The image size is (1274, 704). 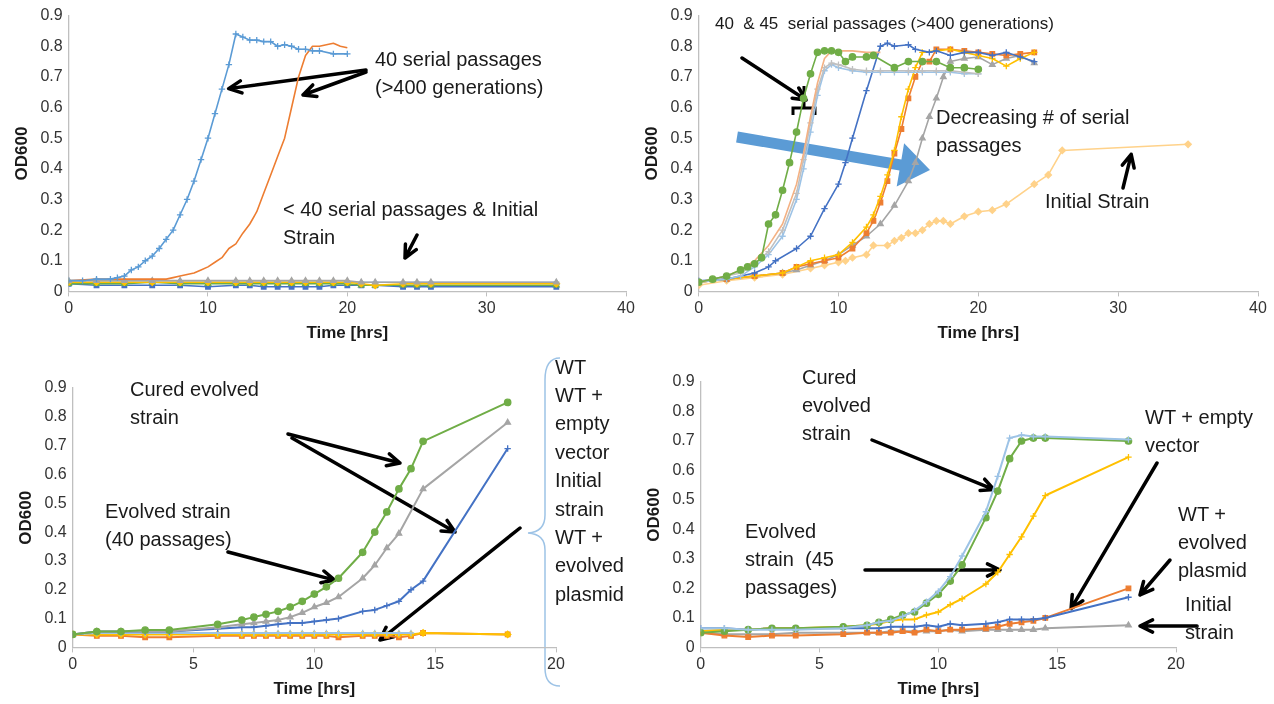 I want to click on annotation: 40 serial passages (>400 generations), so click(x=459, y=72).